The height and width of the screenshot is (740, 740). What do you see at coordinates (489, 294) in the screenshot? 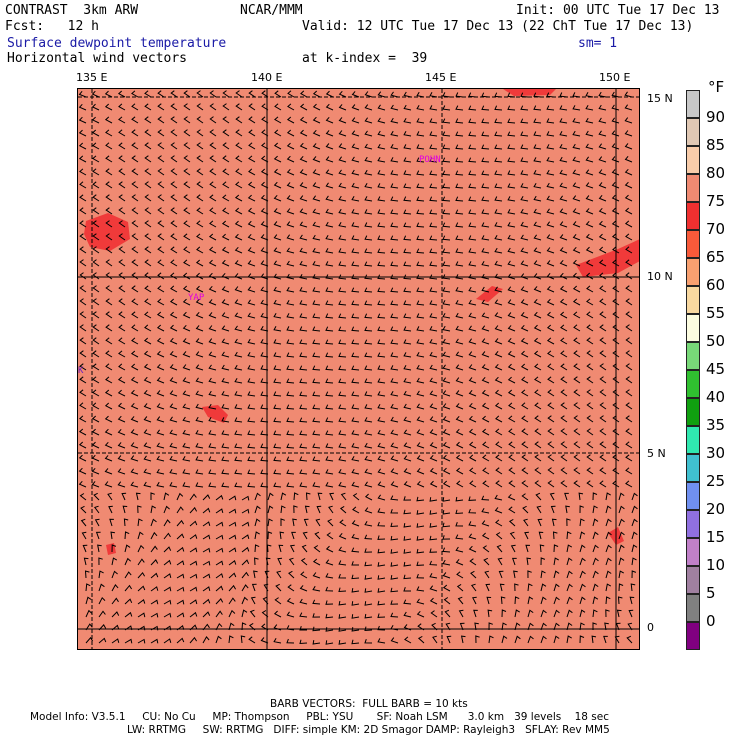
I see `moist-patch-central` at bounding box center [489, 294].